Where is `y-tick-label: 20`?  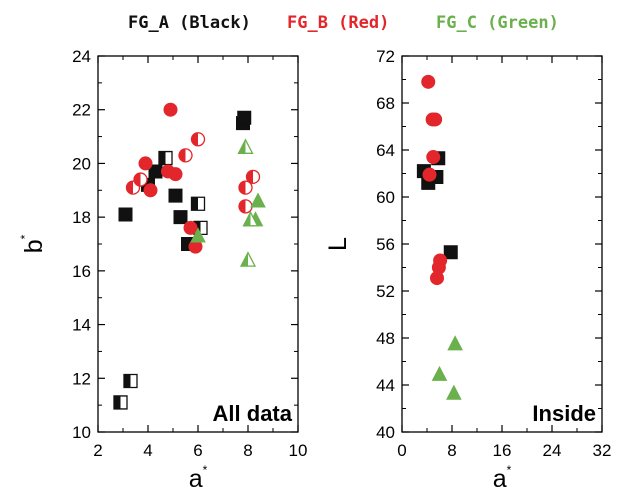
y-tick-label: 20 is located at coordinates (81, 163).